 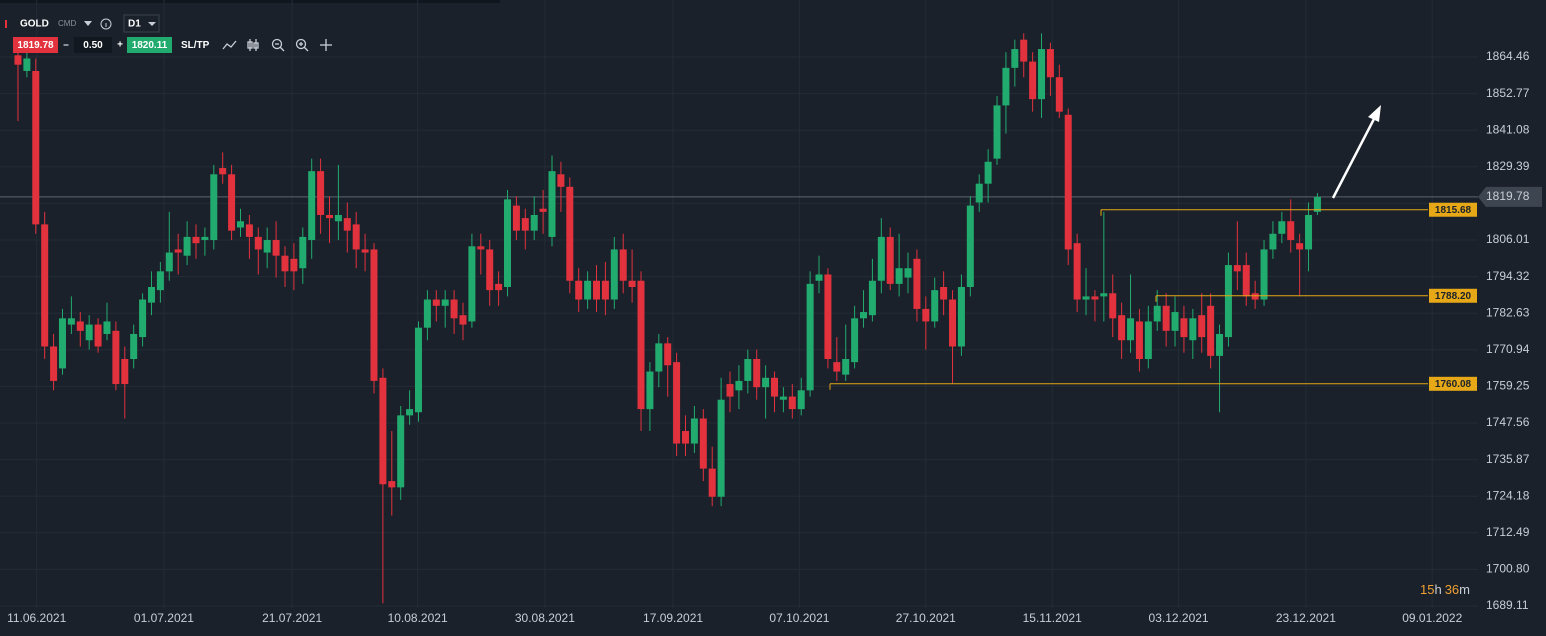 I want to click on y-tick-label: 1735.87, so click(x=1508, y=459).